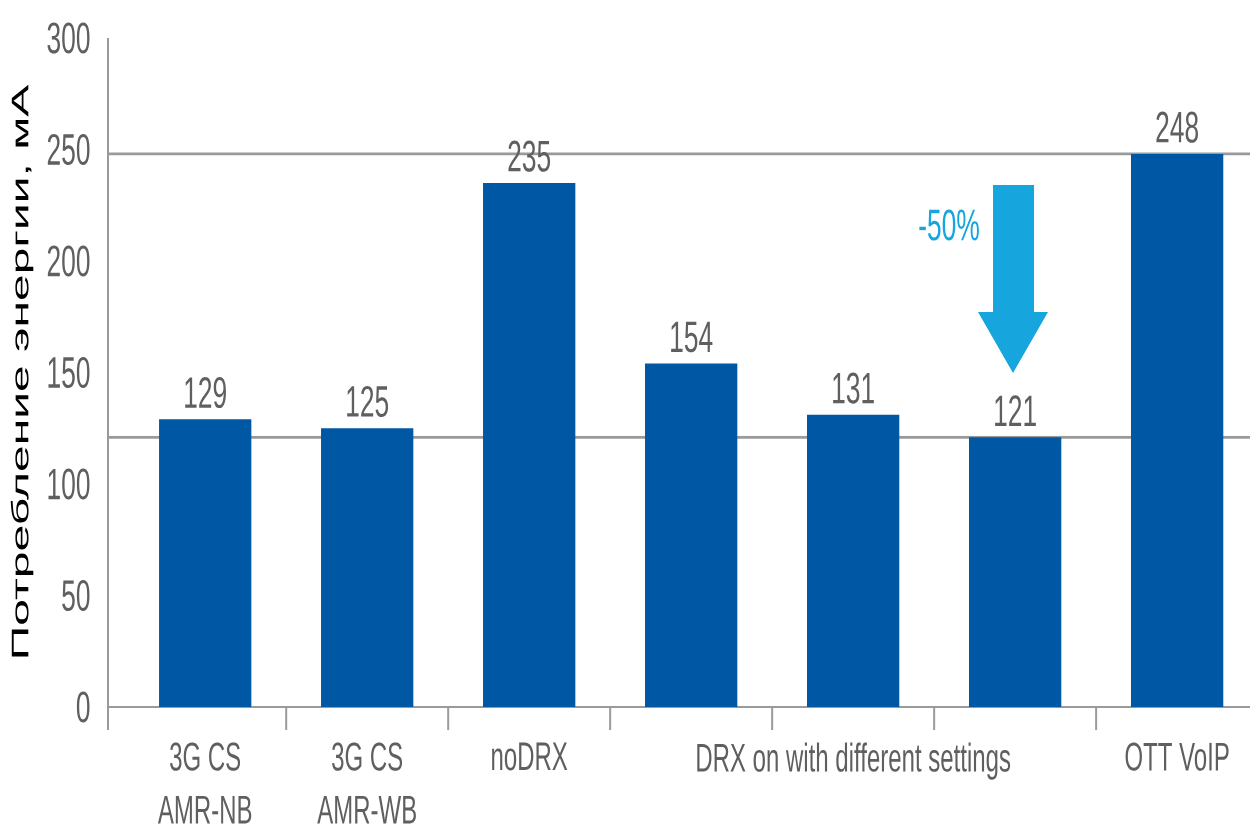  Describe the element at coordinates (366, 783) in the screenshot. I see `x-tick-label: 3G CS AMR-WB` at that location.